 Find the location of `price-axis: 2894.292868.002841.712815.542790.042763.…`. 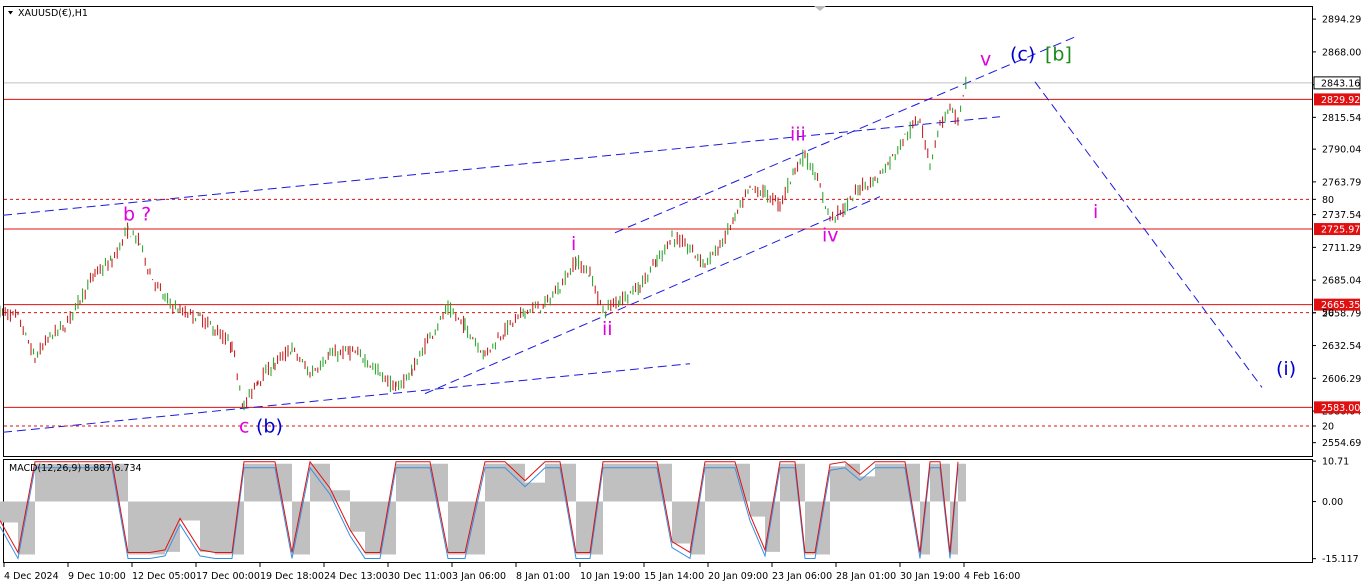

price-axis: 2894.292868.002841.712815.542790.042763.… is located at coordinates (1336, 232).